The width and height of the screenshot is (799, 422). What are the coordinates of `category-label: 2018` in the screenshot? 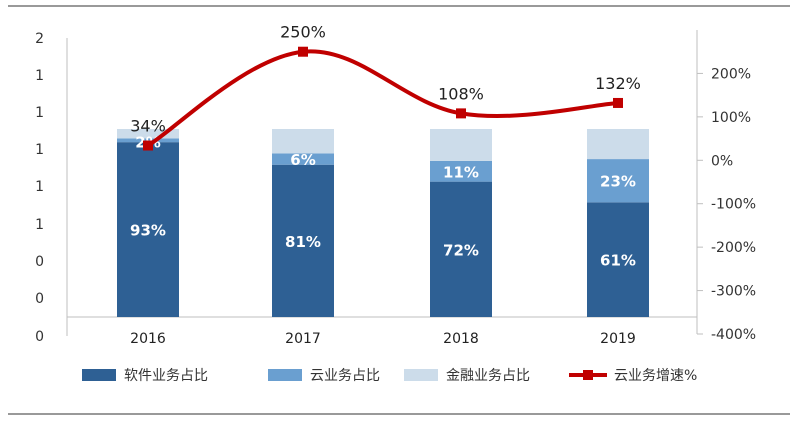 It's located at (461, 339).